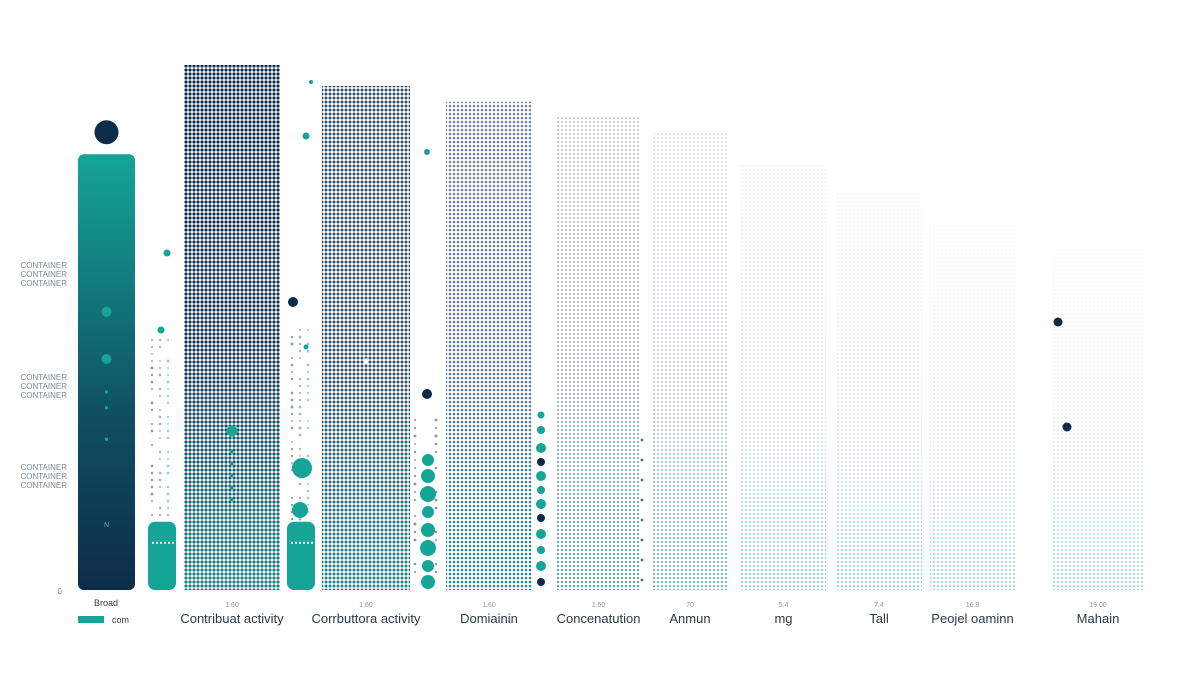  What do you see at coordinates (106, 603) in the screenshot?
I see `legend-title: Broad` at bounding box center [106, 603].